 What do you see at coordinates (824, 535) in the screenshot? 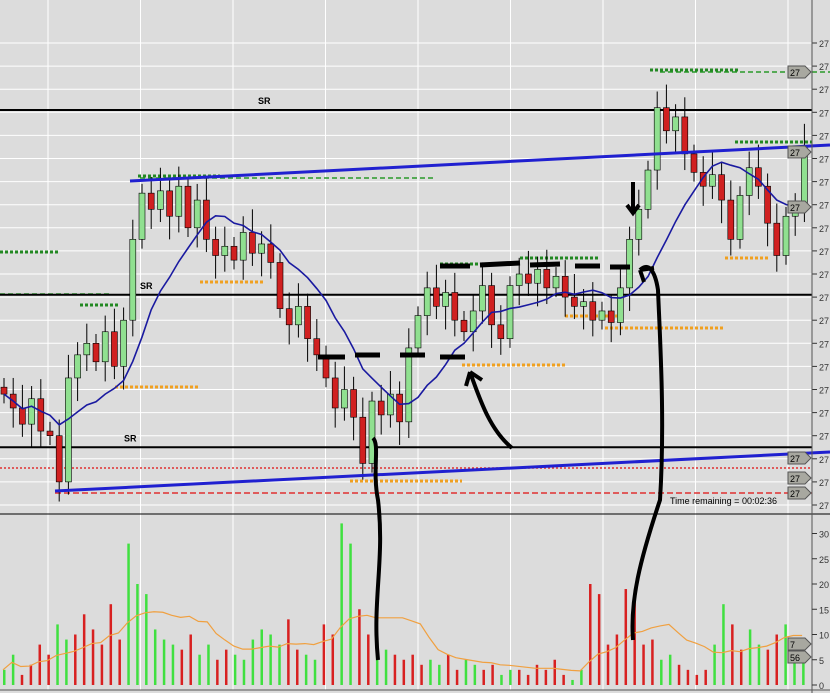
I see `volume-tick-label: 30` at bounding box center [824, 535].